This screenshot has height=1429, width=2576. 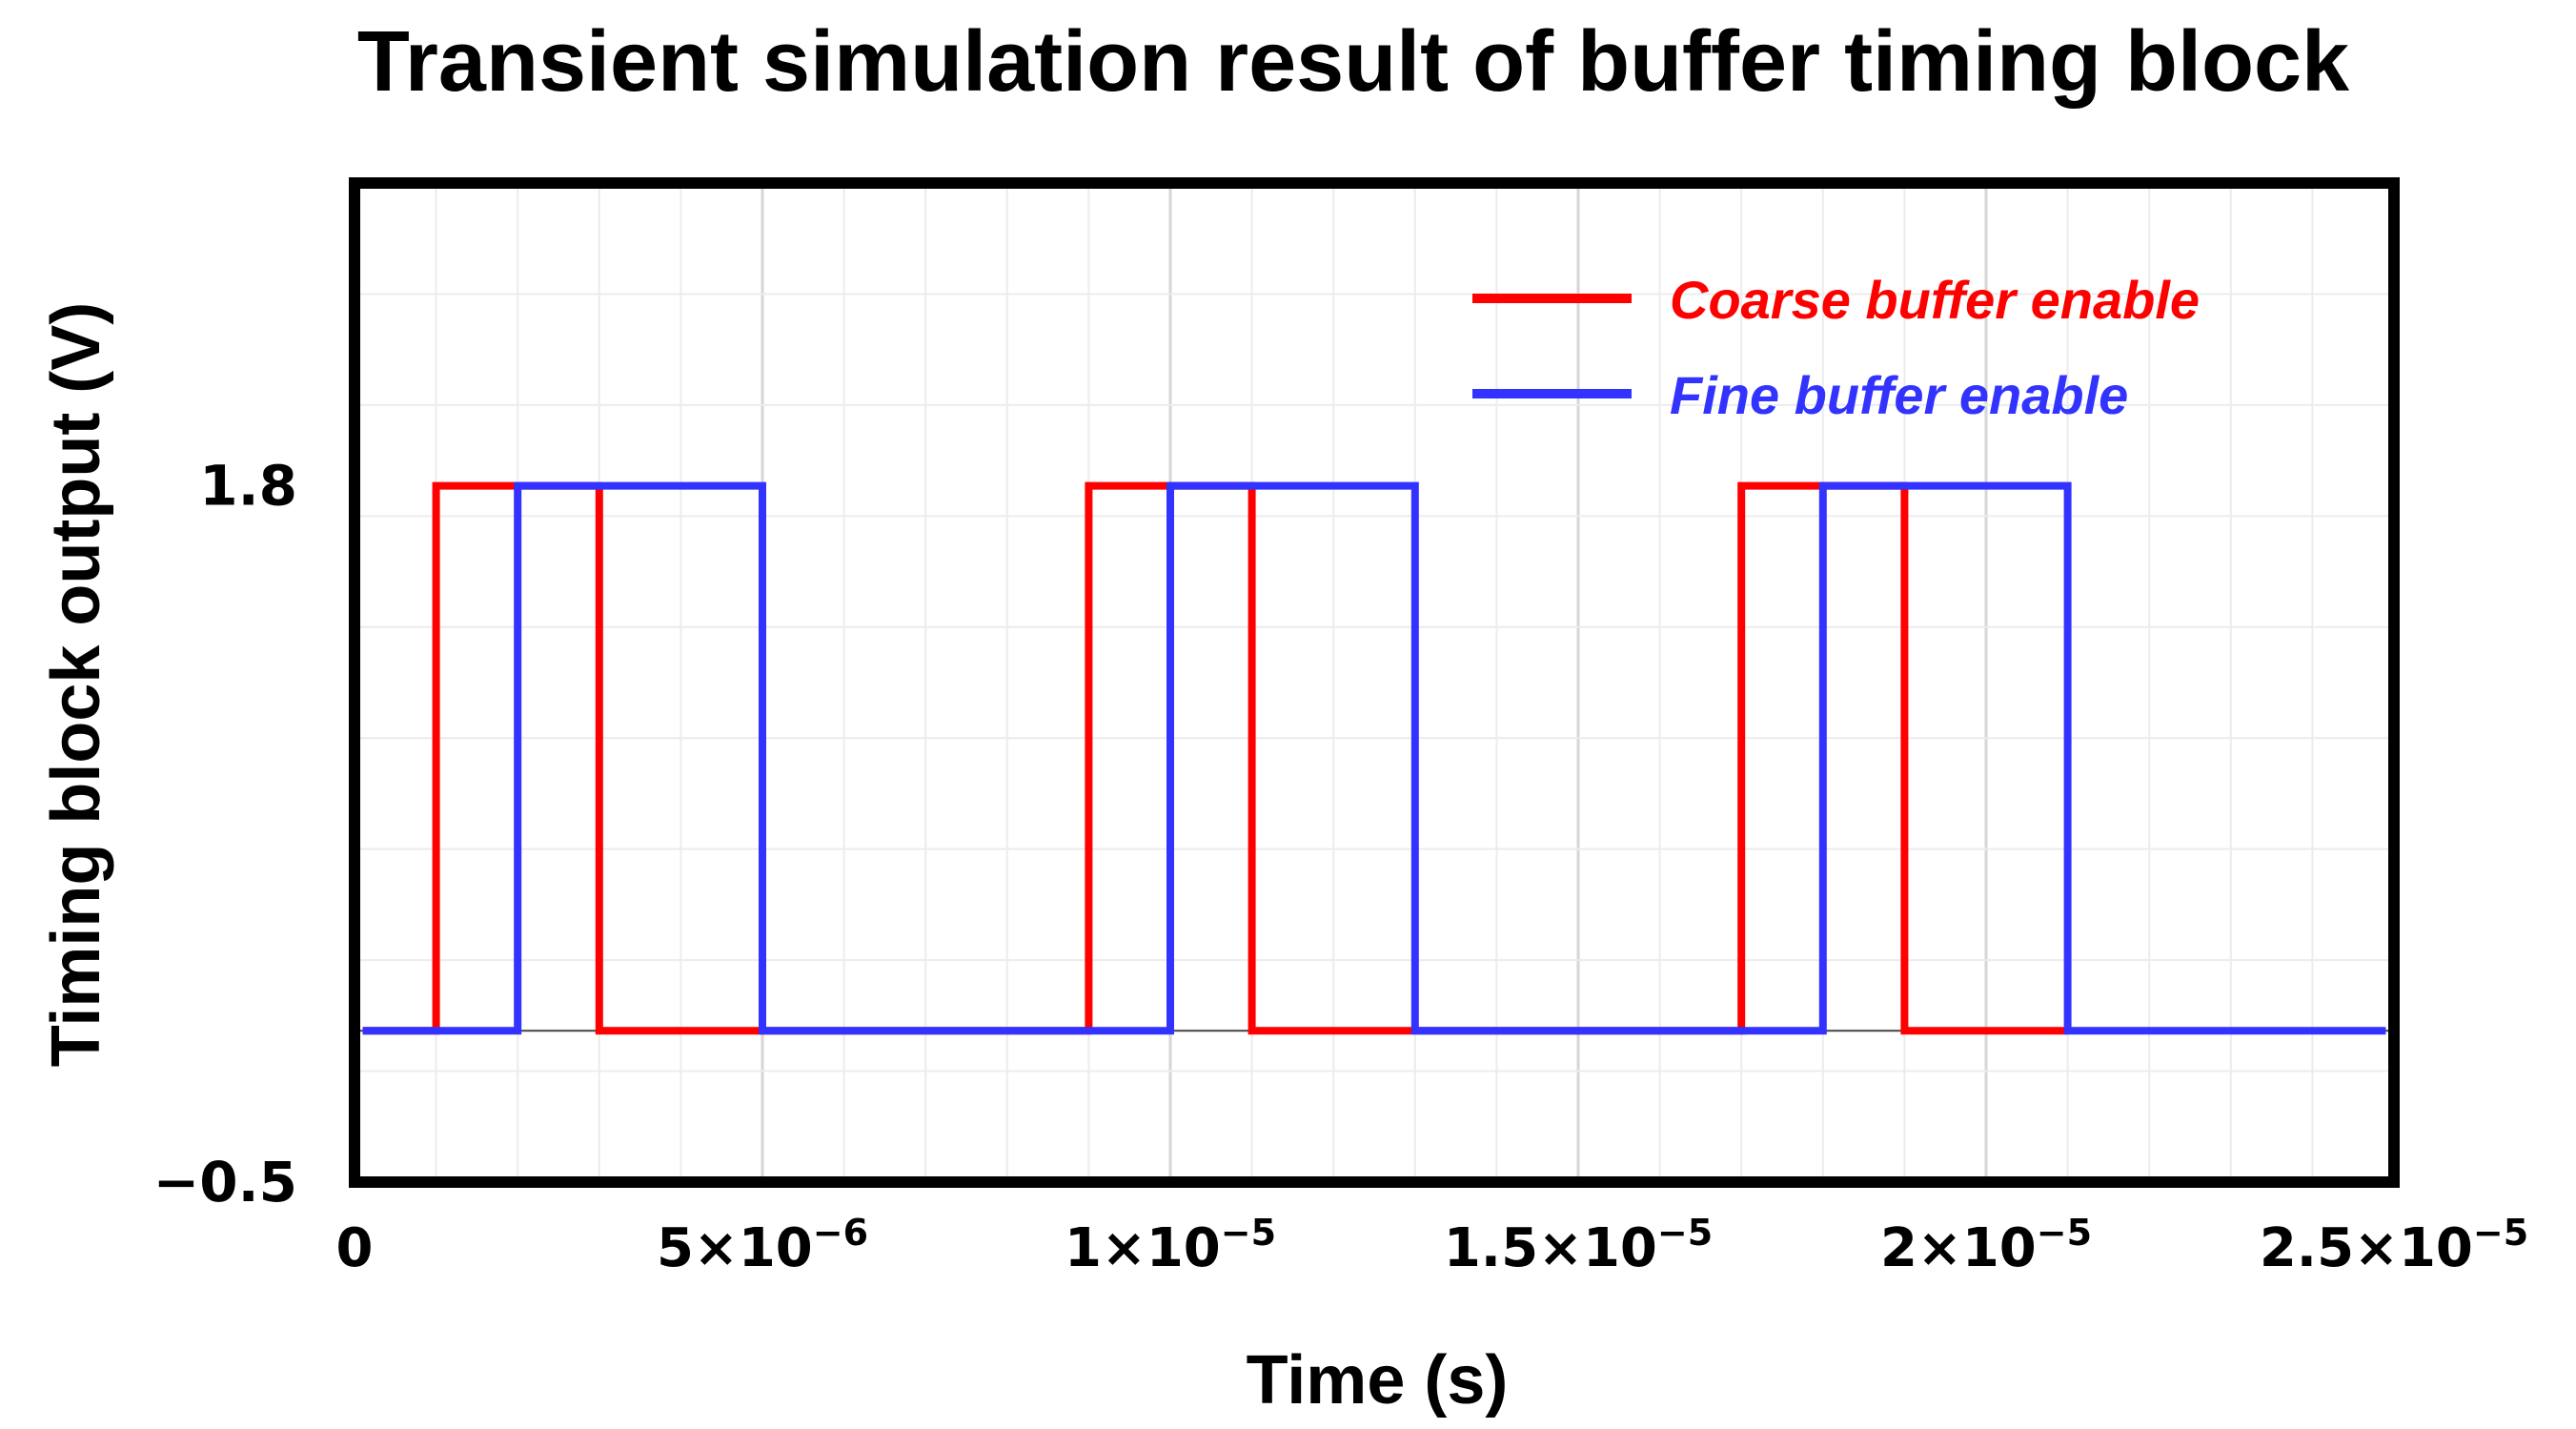 I want to click on legend-label: Coarse buffer enable, so click(x=1935, y=300).